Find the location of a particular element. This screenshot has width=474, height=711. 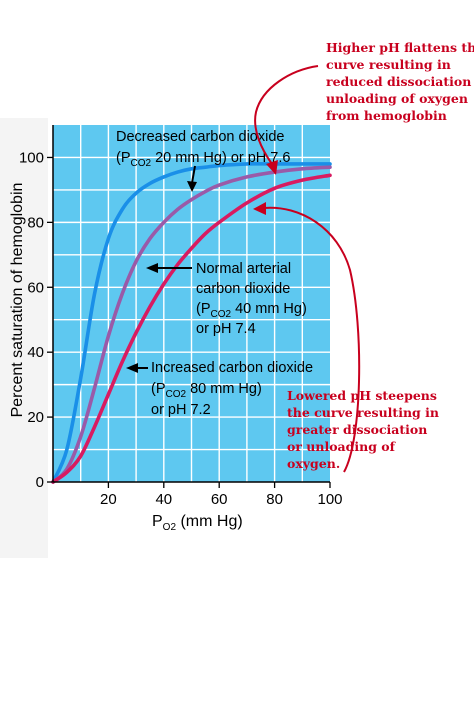

annotation-decreased-arrow is located at coordinates (193, 174).